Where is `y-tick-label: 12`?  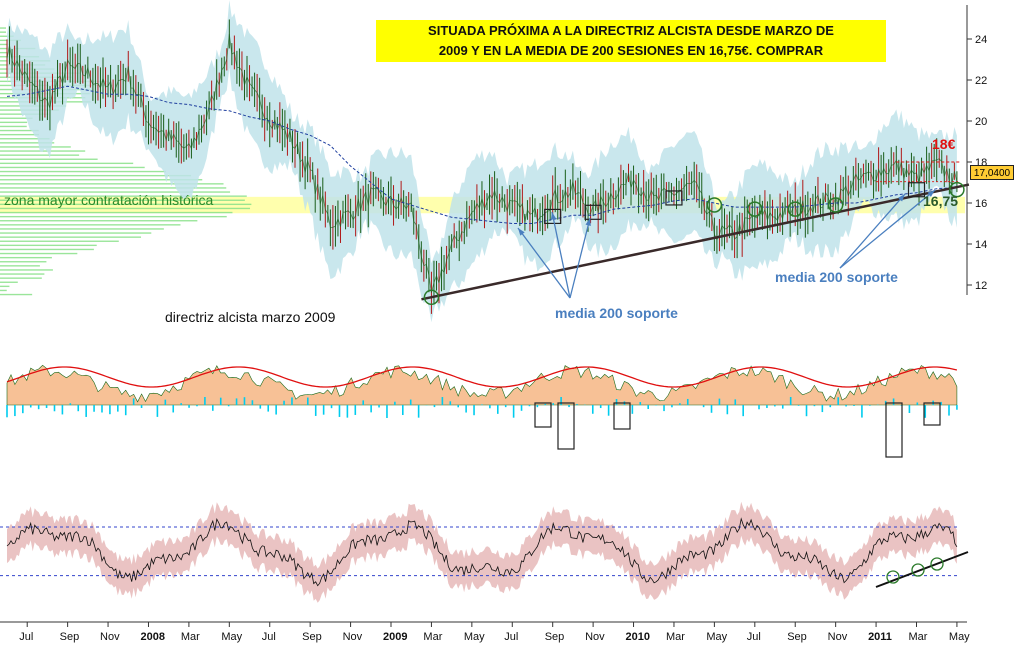
y-tick-label: 12 is located at coordinates (981, 286).